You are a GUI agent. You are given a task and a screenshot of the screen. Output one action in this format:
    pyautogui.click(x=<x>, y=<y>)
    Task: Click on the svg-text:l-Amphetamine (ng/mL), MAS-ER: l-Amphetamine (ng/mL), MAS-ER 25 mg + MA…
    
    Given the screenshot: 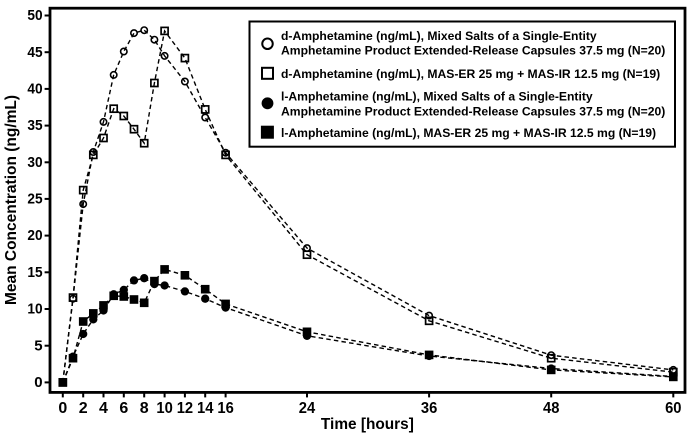 What is the action you would take?
    pyautogui.click(x=468, y=133)
    